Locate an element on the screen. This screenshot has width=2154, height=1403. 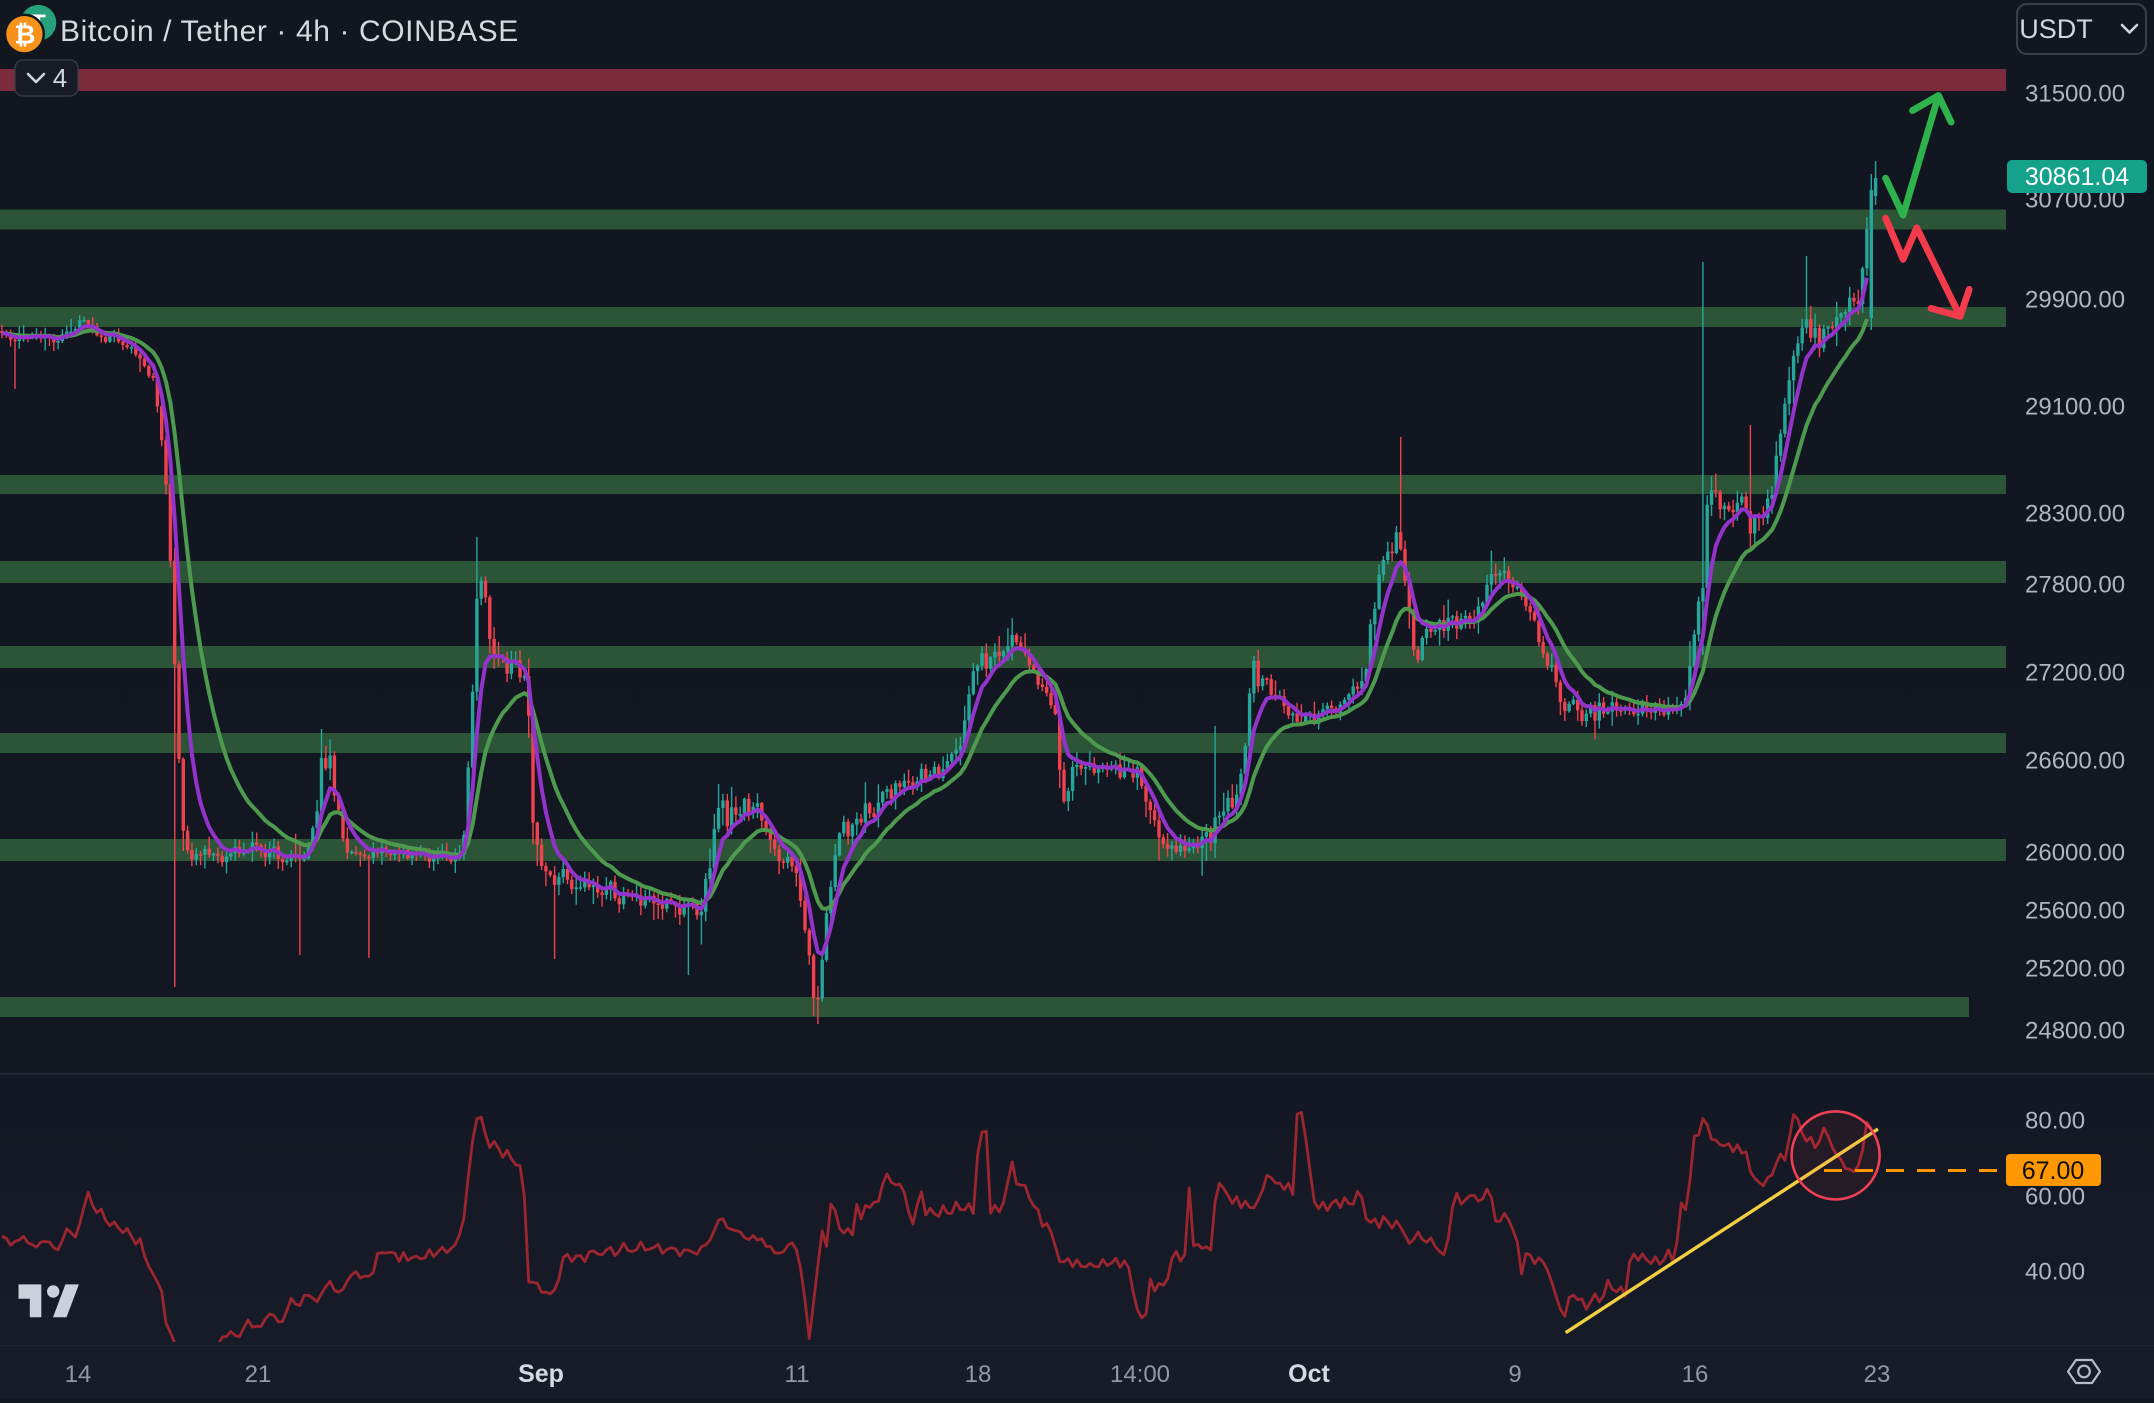
svg-text: Sep is located at coordinates (541, 1374).